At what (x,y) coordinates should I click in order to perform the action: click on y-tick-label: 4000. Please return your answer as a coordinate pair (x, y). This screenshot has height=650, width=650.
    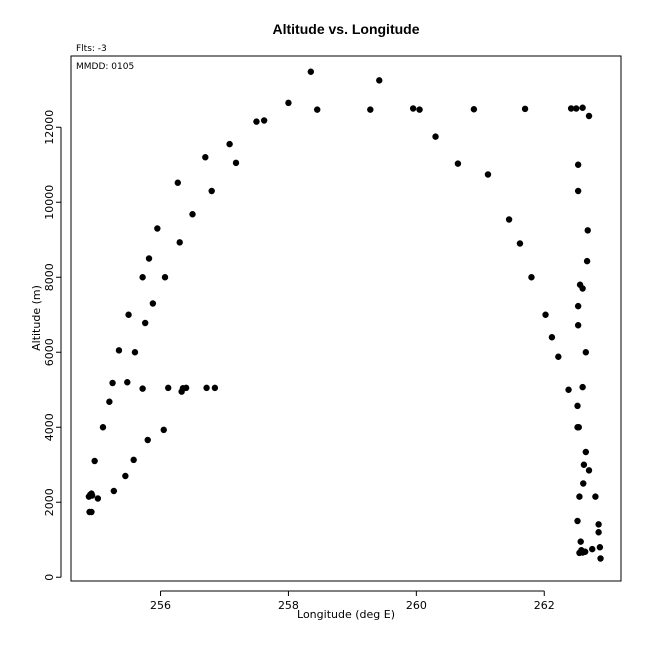
    Looking at the image, I should click on (49, 427).